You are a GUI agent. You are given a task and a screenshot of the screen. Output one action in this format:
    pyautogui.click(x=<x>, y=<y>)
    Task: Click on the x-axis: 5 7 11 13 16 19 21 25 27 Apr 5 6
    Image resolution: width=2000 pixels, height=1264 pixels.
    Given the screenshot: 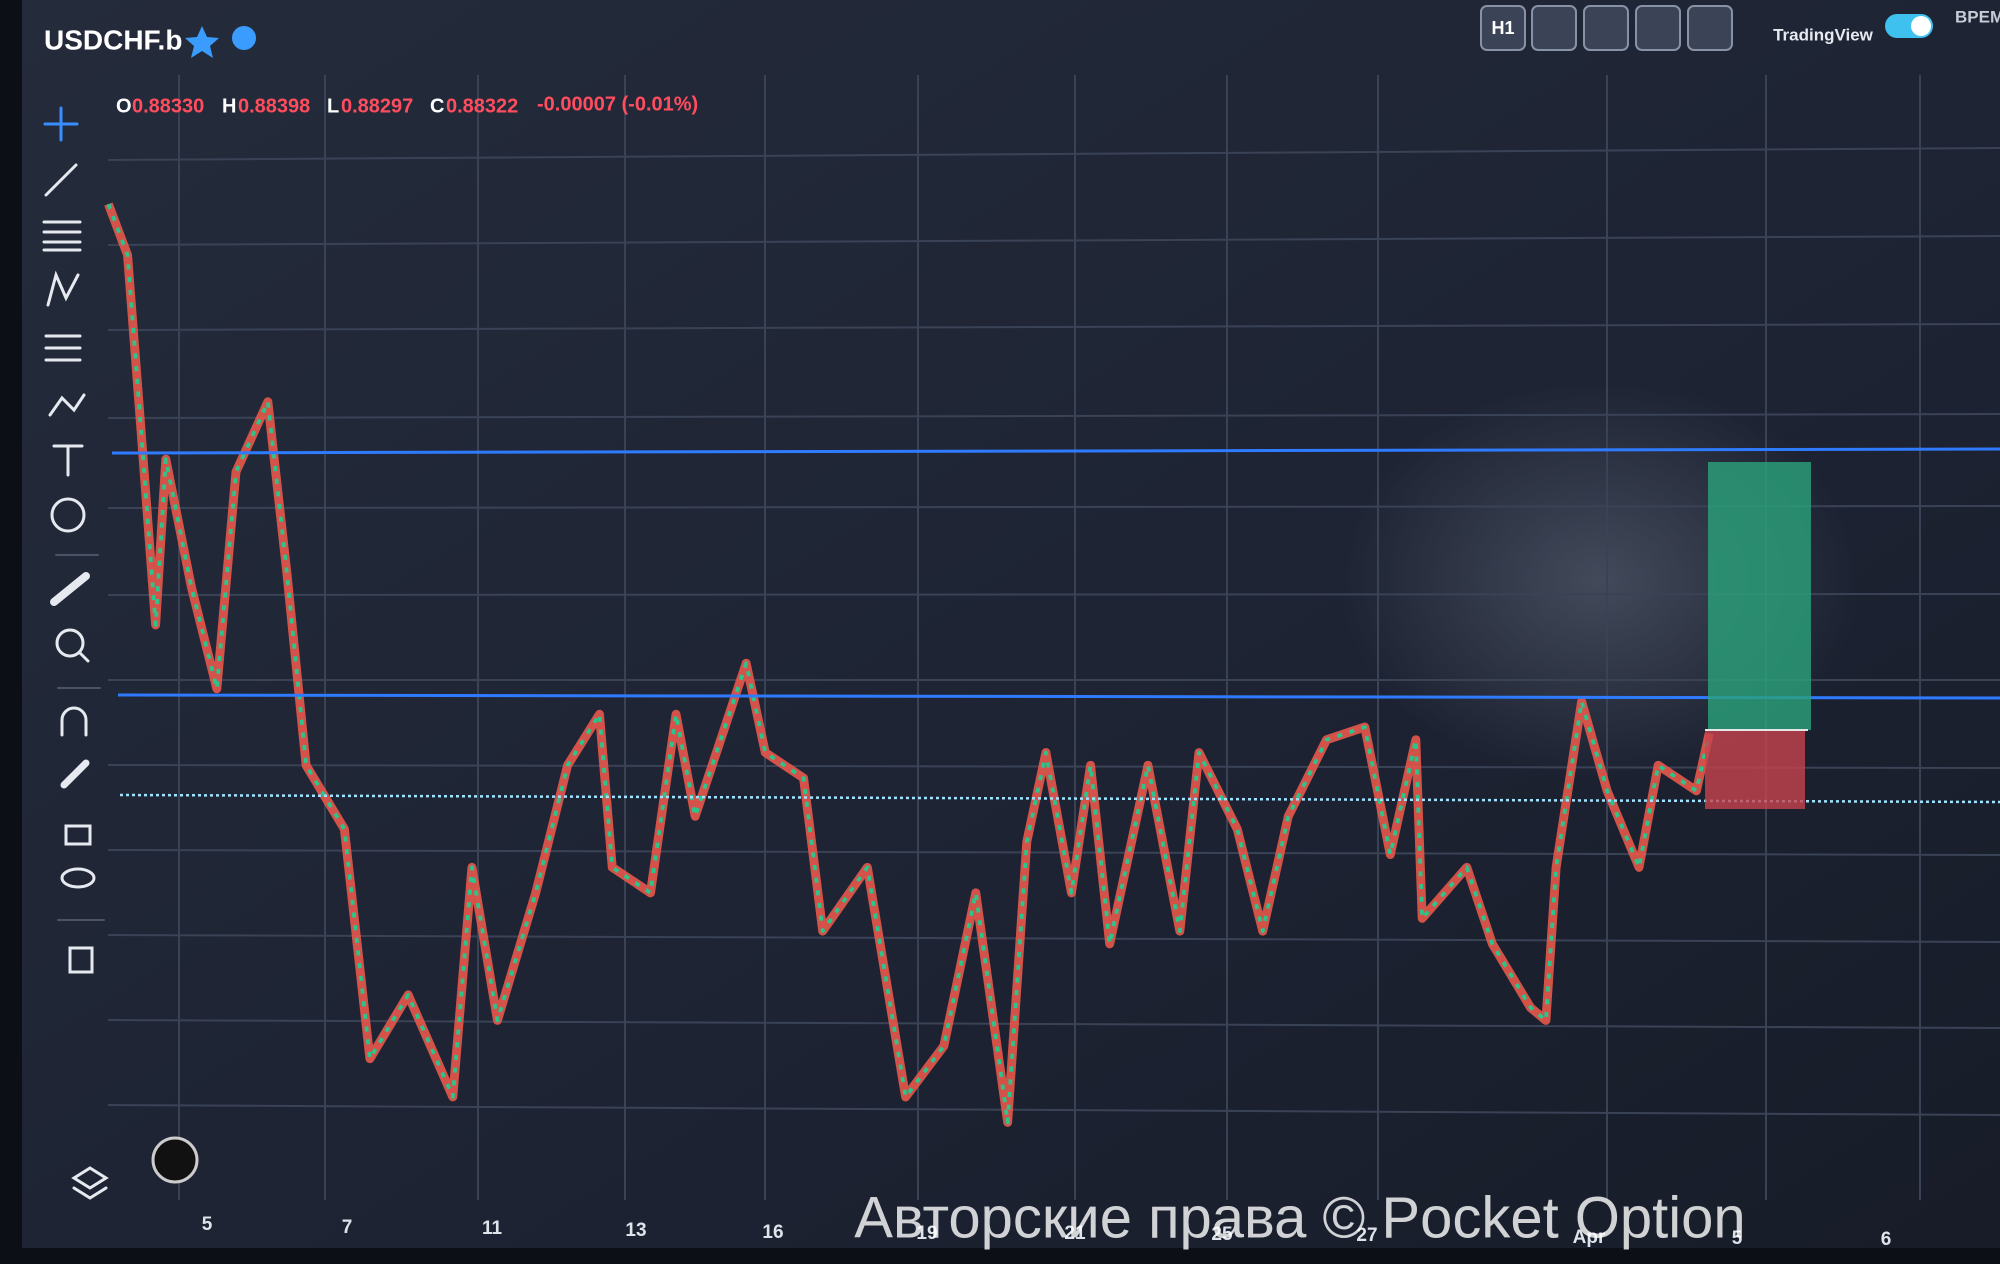 What is the action you would take?
    pyautogui.click(x=1047, y=1232)
    